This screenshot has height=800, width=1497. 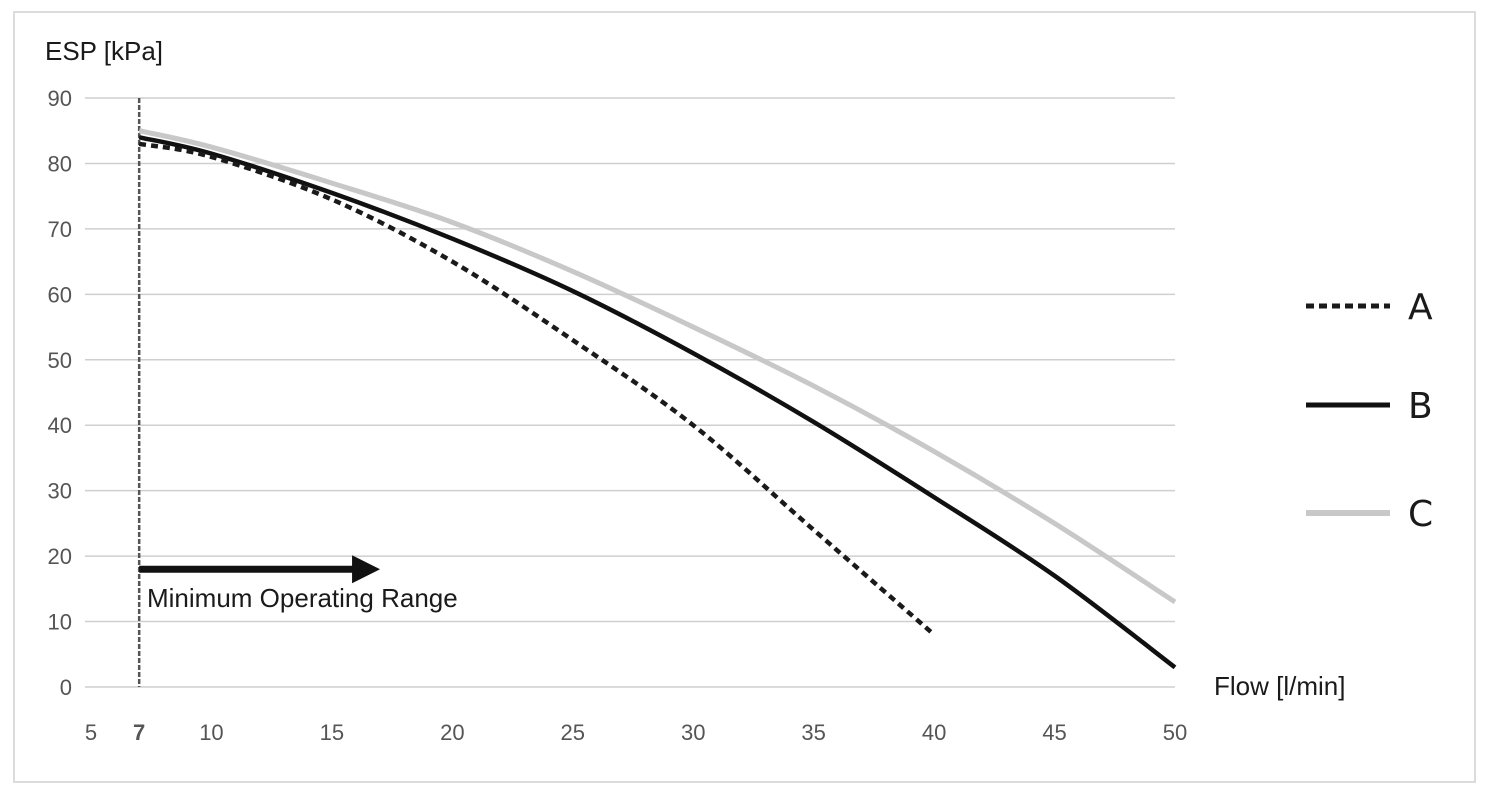 I want to click on x-tick-labels: 5 7 10 15 20 25 30 35 40 45 50, so click(x=636, y=732).